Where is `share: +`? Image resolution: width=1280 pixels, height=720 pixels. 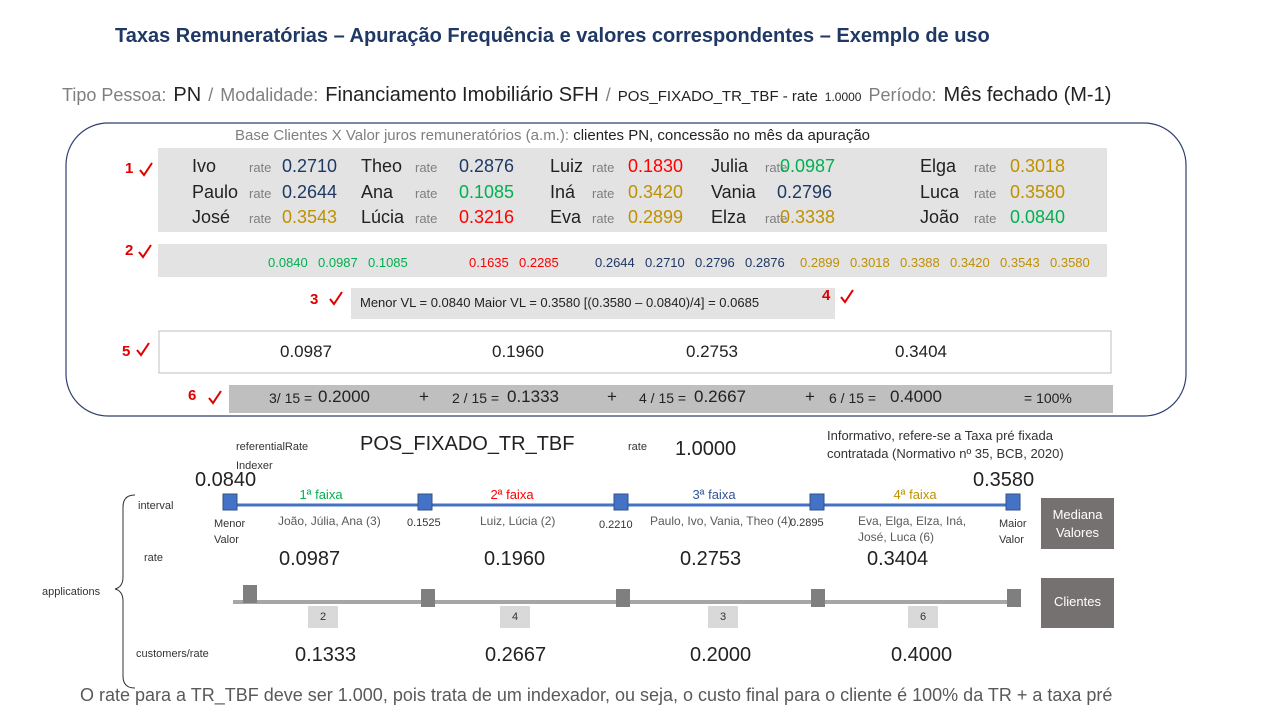 share: + is located at coordinates (612, 396).